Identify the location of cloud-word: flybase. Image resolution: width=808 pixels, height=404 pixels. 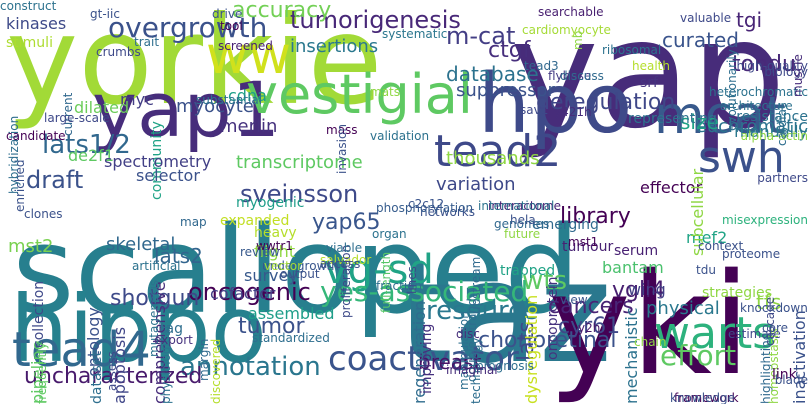
(570, 76).